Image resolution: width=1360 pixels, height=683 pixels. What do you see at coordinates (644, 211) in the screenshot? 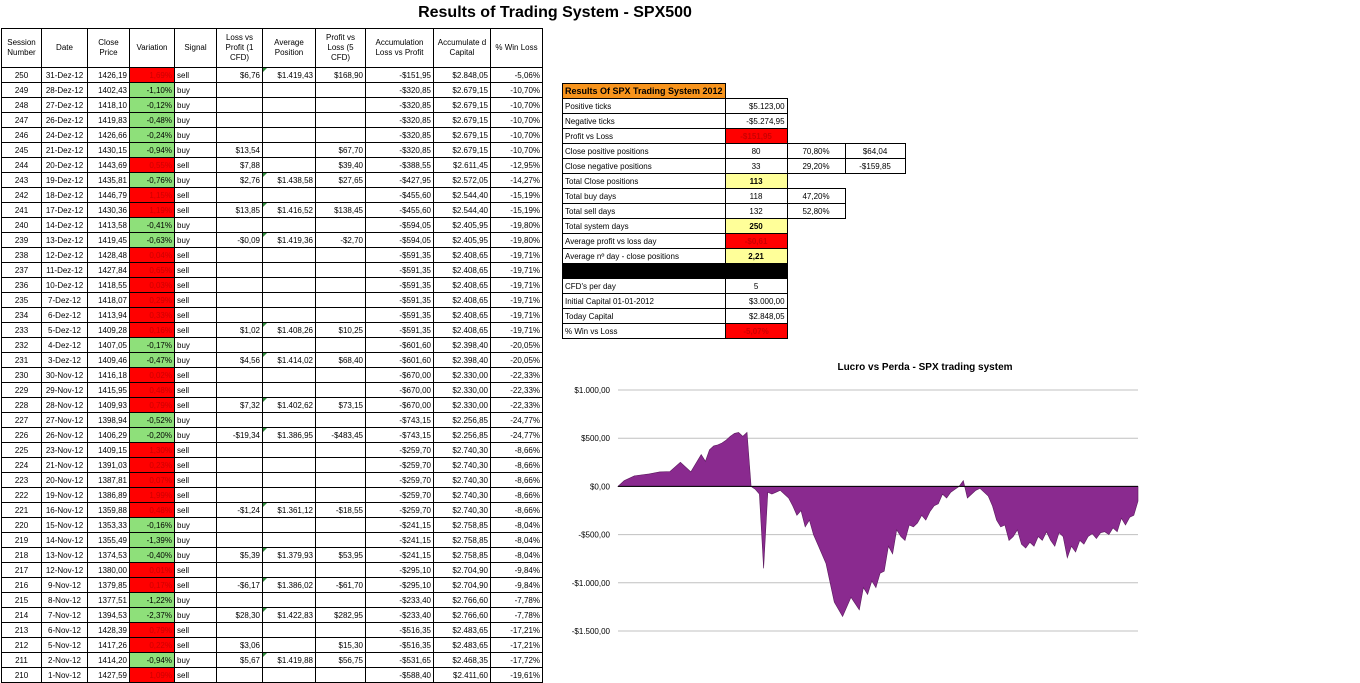
I see `summary-label: Total sell days` at bounding box center [644, 211].